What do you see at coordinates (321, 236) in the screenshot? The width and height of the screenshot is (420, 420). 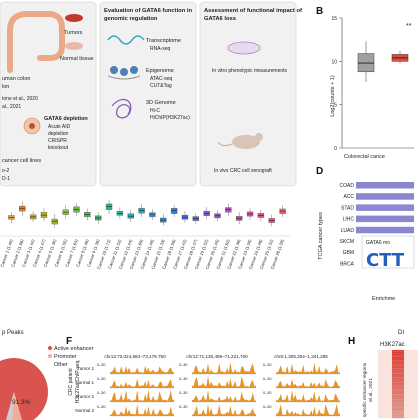 I see `panel-d-ylabel: TCGA cancer types` at bounding box center [321, 236].